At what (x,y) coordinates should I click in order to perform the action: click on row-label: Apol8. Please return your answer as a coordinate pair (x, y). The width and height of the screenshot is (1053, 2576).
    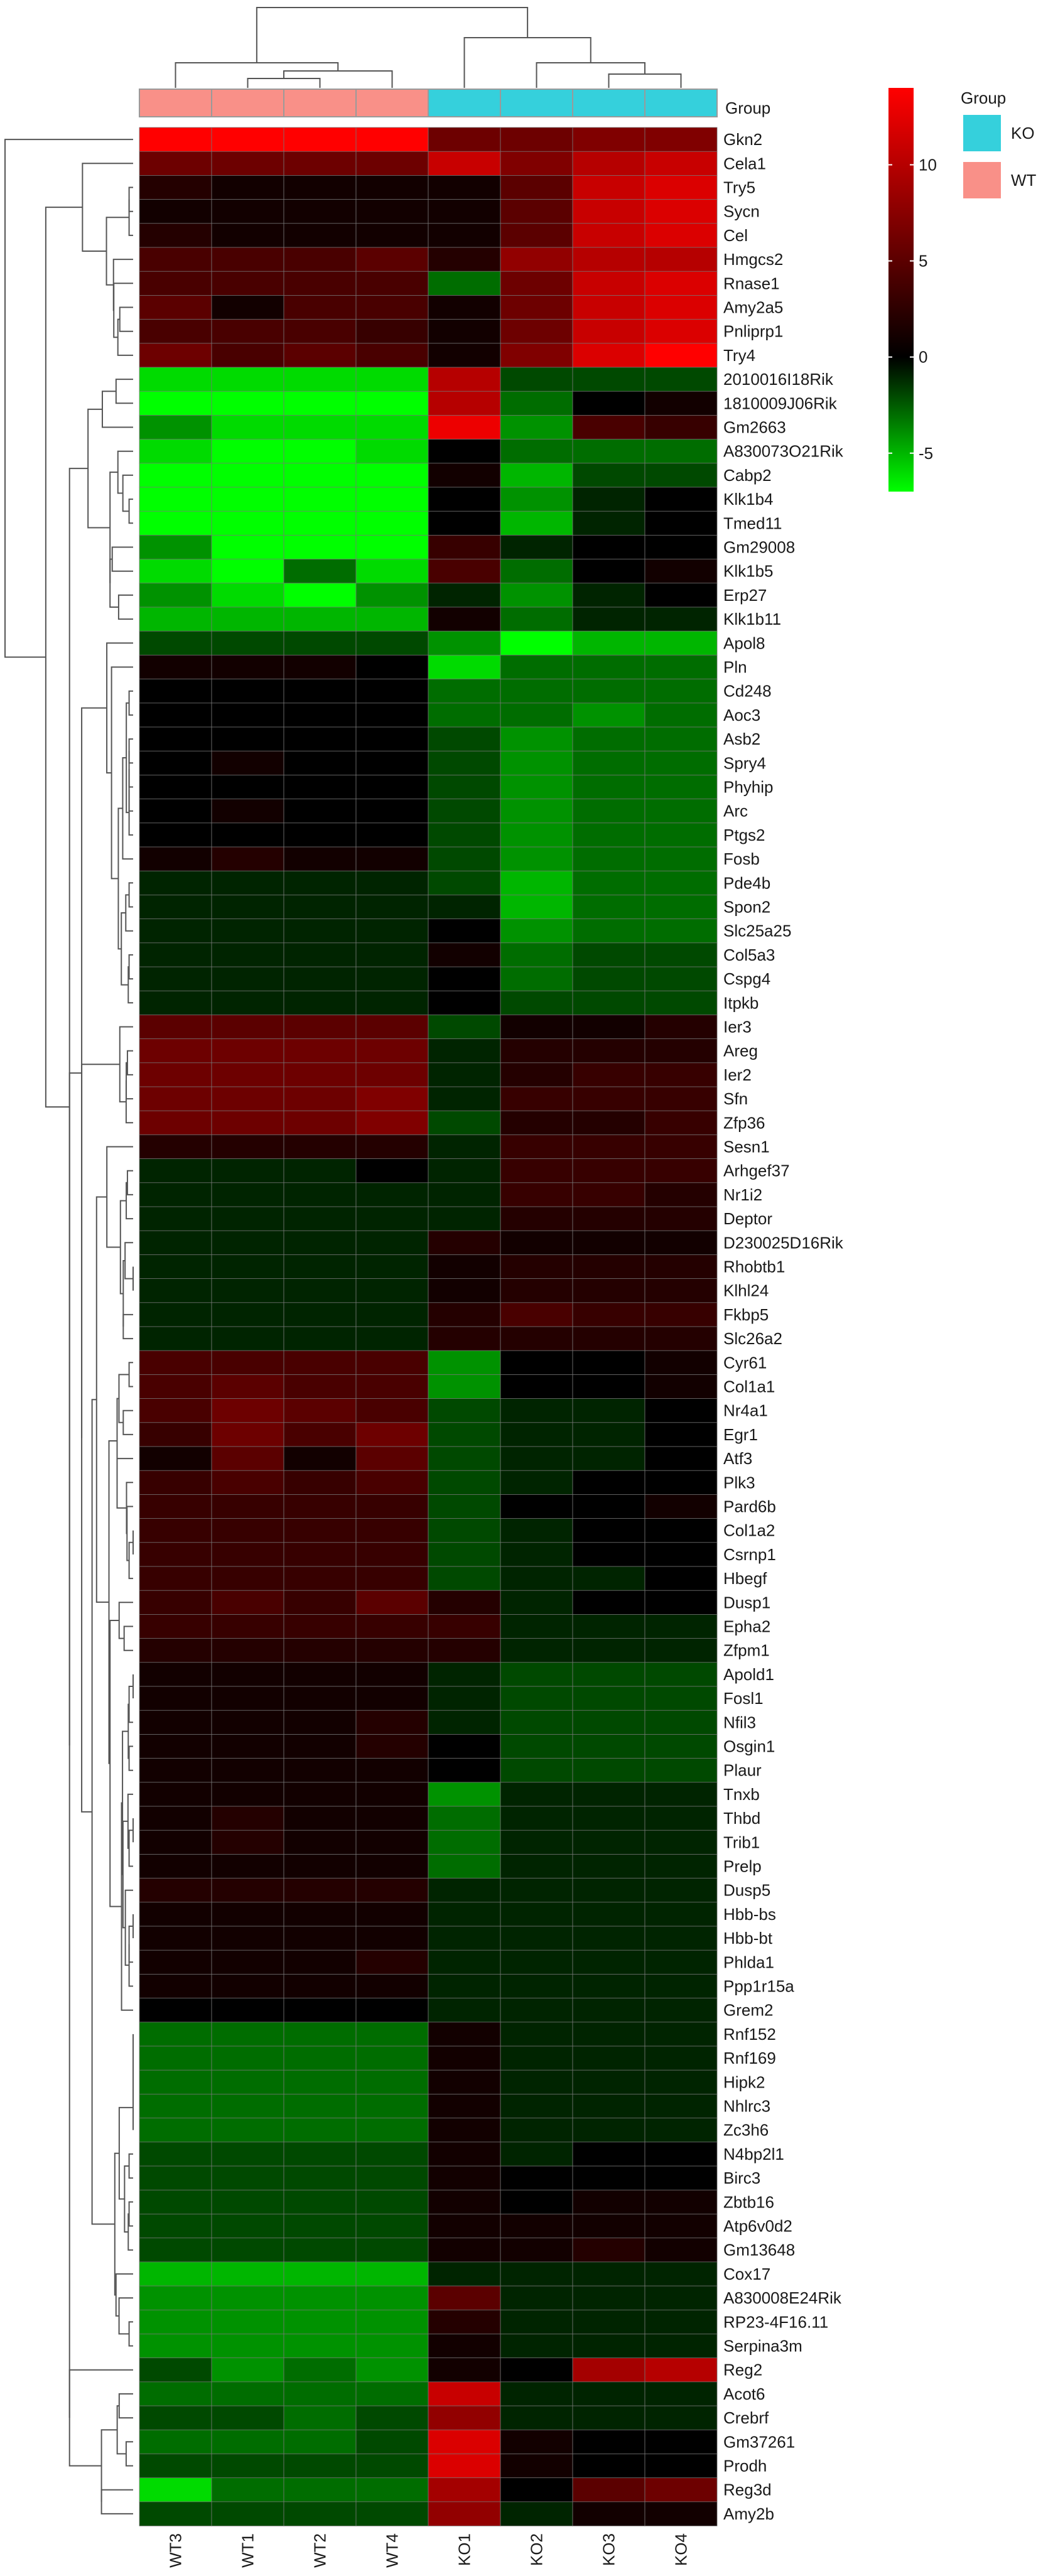
    Looking at the image, I should click on (744, 642).